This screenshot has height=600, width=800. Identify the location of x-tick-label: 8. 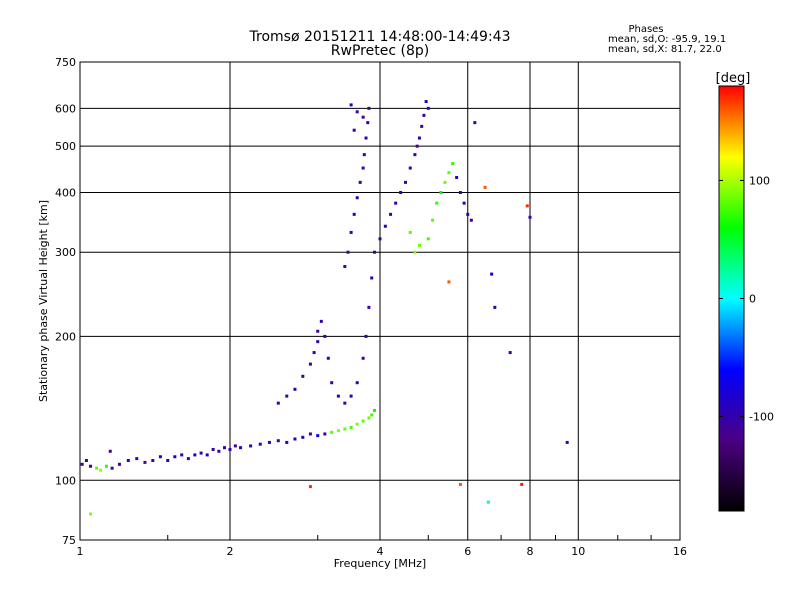
(530, 551).